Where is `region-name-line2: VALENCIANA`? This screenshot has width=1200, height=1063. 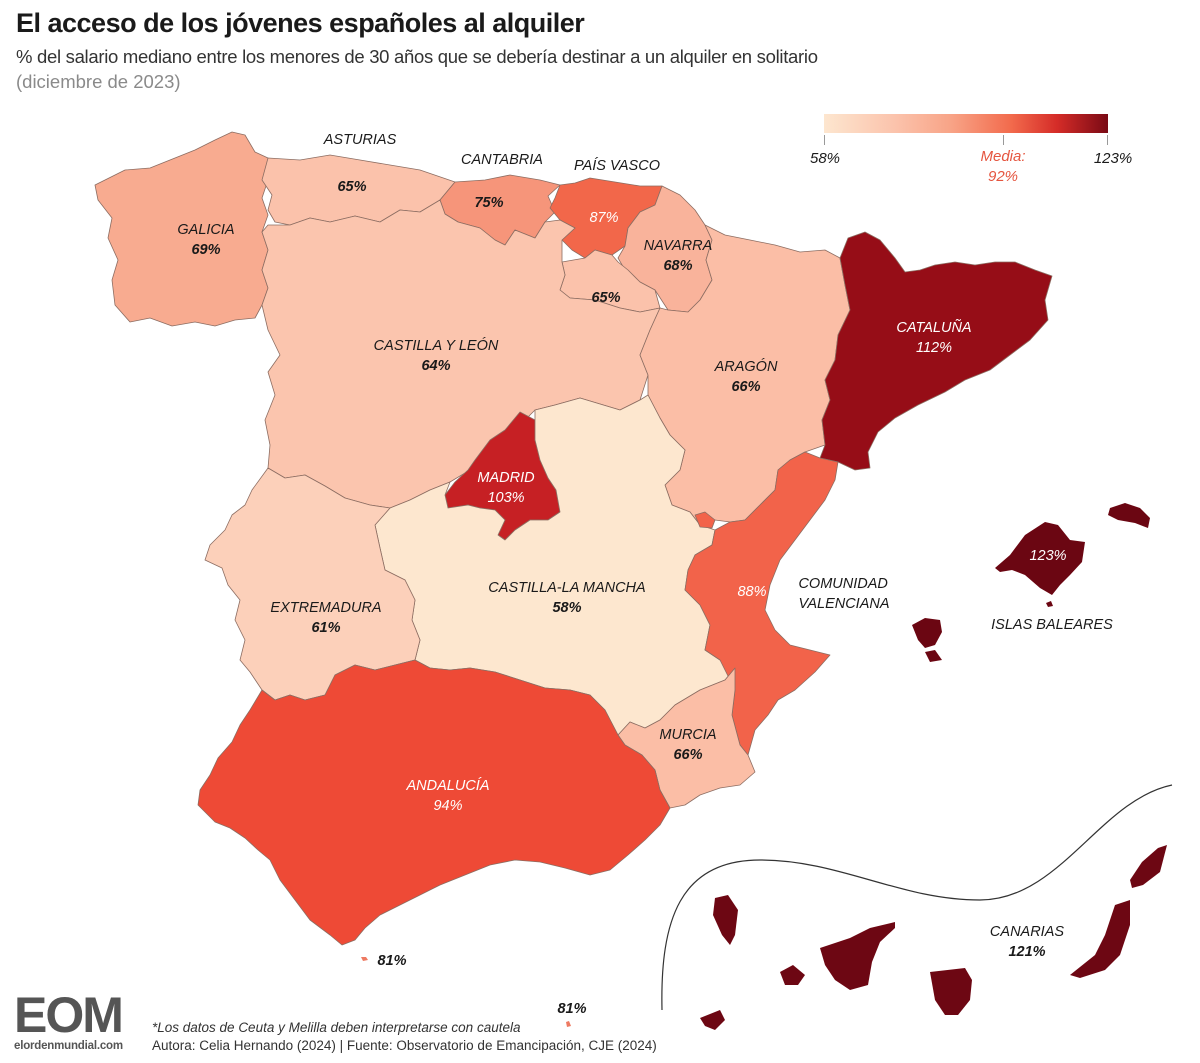 region-name-line2: VALENCIANA is located at coordinates (844, 604).